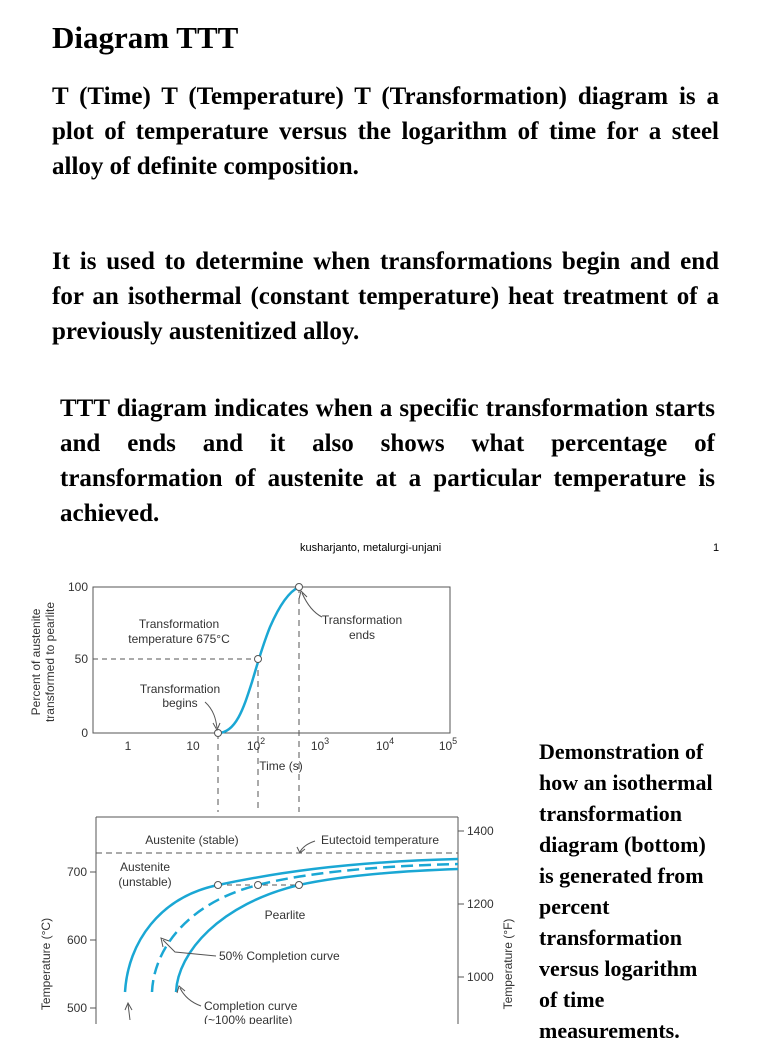 The width and height of the screenshot is (768, 1046). Describe the element at coordinates (145, 867) in the screenshot. I see `label-austenite-unstable-1: Austenite` at that location.